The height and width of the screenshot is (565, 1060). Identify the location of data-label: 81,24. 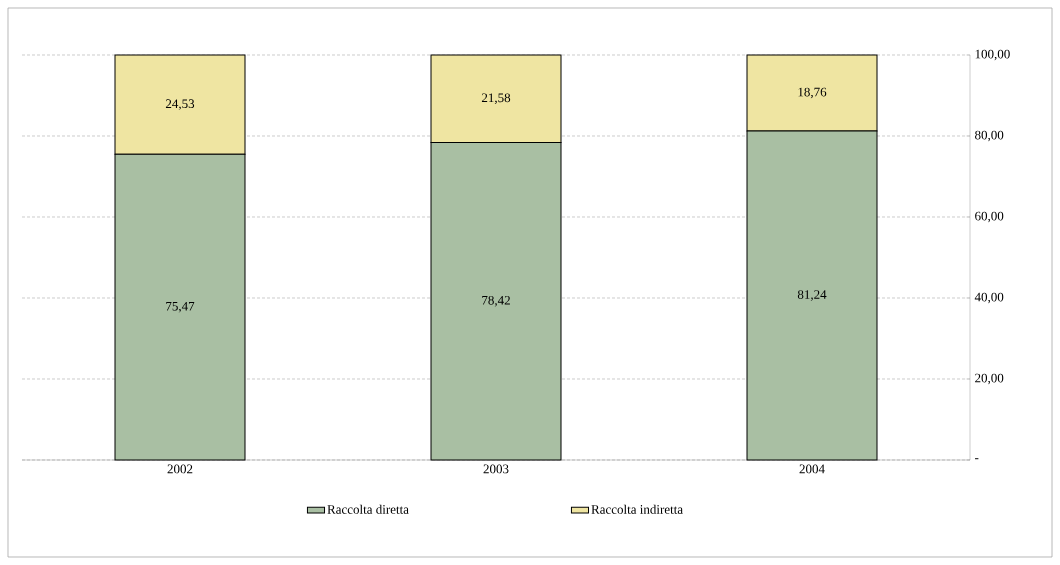
(812, 295).